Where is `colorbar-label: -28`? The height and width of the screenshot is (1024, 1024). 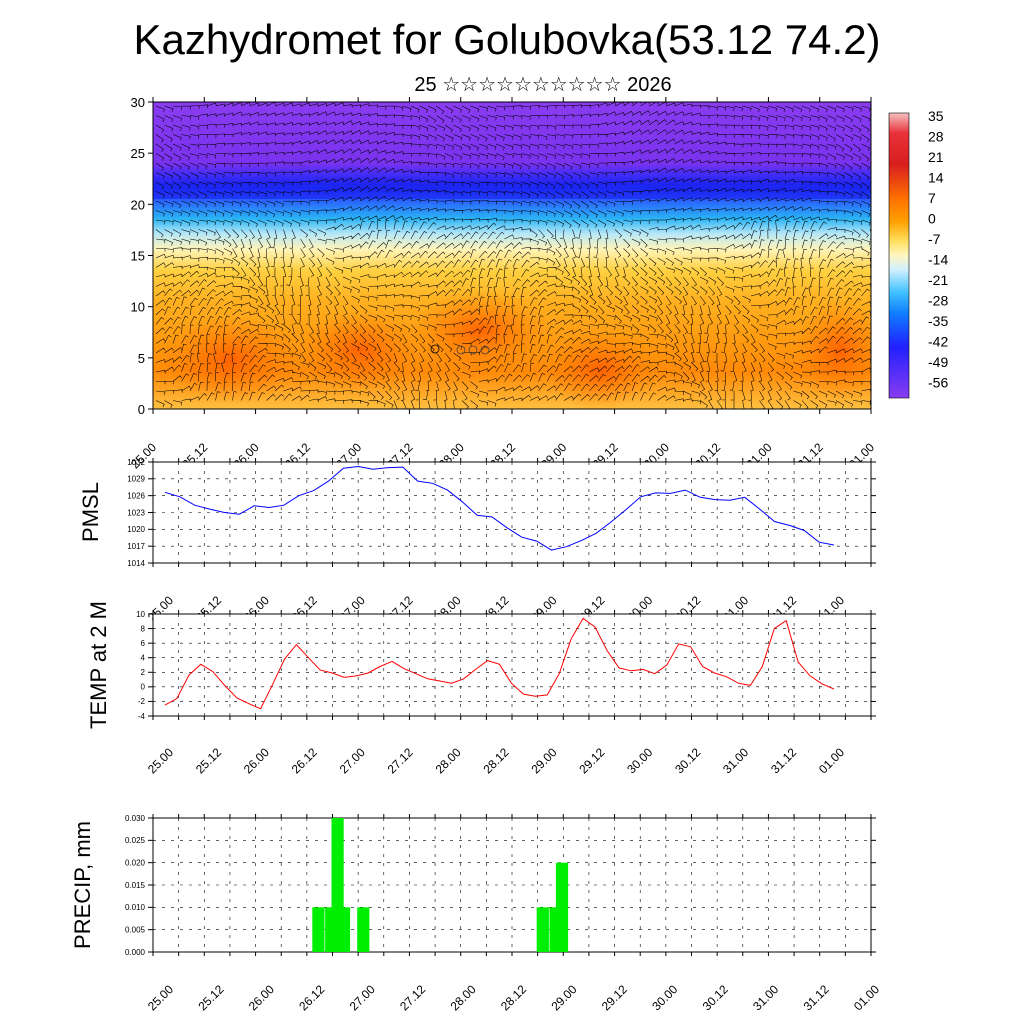 colorbar-label: -28 is located at coordinates (938, 301).